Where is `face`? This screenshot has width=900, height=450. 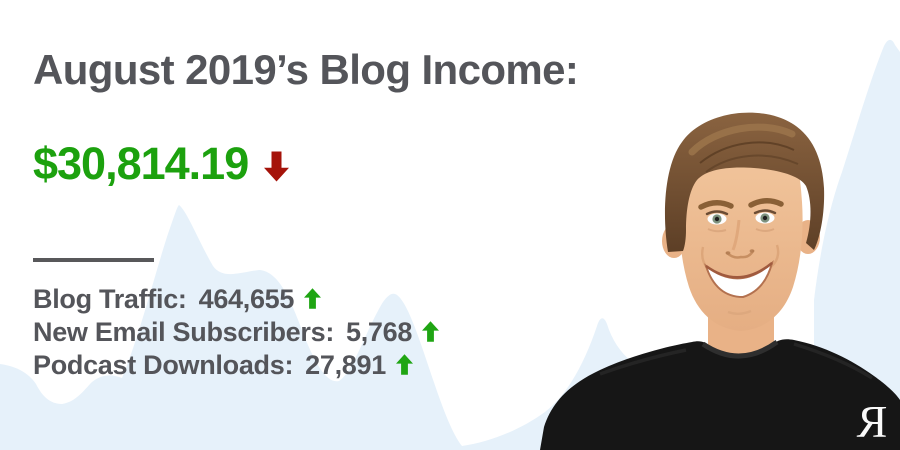 face is located at coordinates (741, 229).